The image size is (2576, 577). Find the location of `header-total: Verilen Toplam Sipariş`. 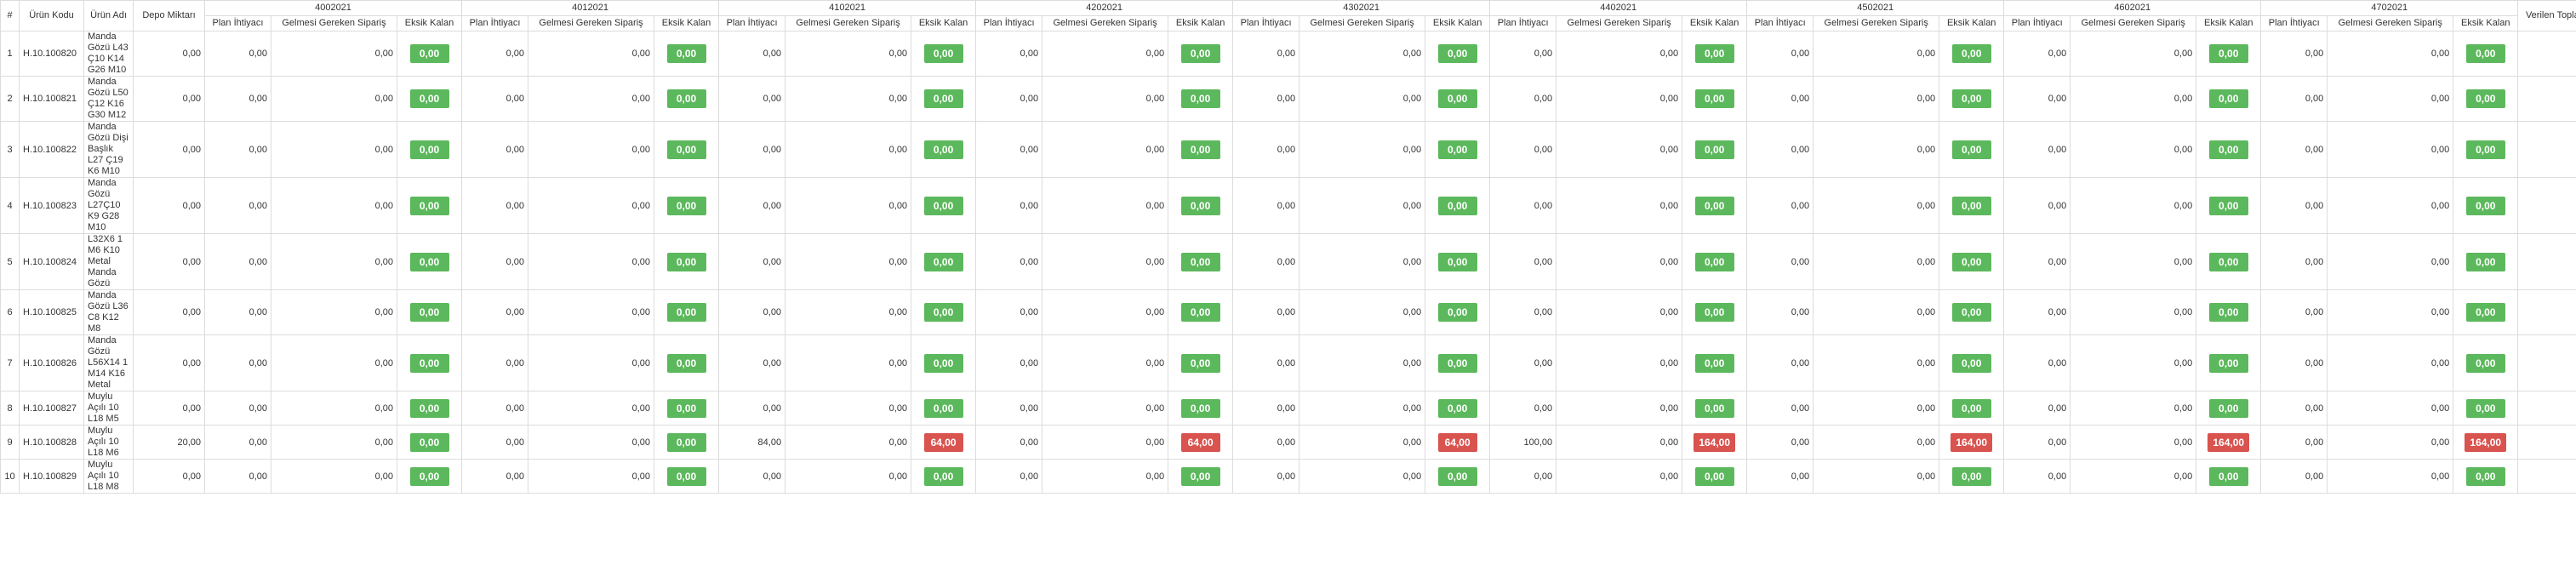

header-total: Verilen Toplam Sipariş is located at coordinates (2546, 16).